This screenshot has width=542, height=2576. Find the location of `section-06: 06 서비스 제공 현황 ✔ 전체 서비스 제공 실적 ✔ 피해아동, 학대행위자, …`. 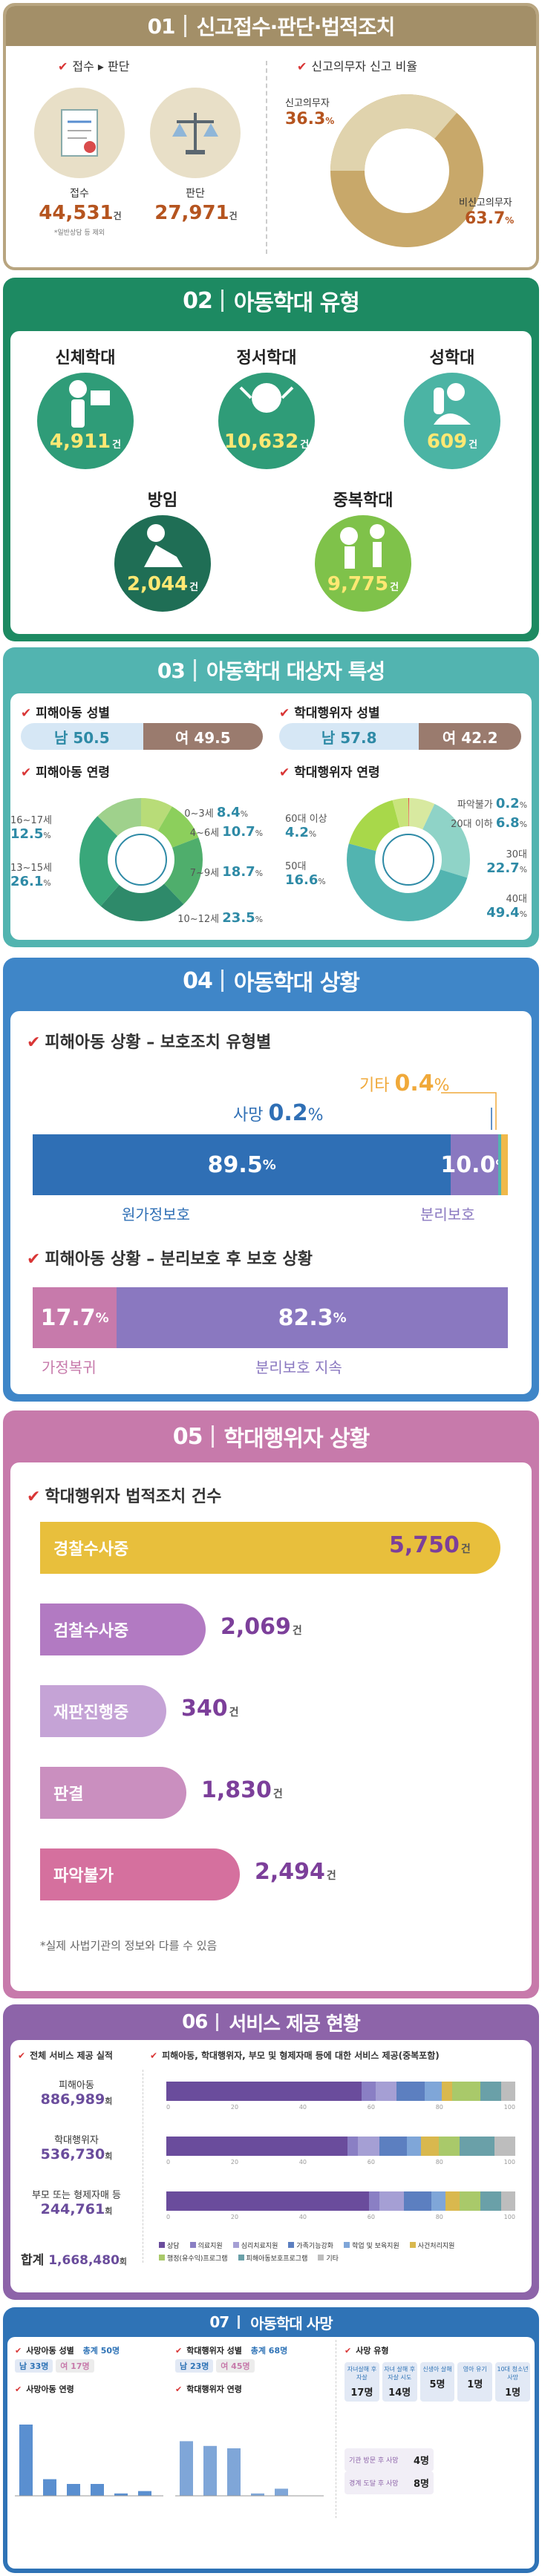

section-06: 06 서비스 제공 현황 ✔ 전체 서비스 제공 실적 ✔ 피해아동, 학대행위자, … is located at coordinates (271, 2152).